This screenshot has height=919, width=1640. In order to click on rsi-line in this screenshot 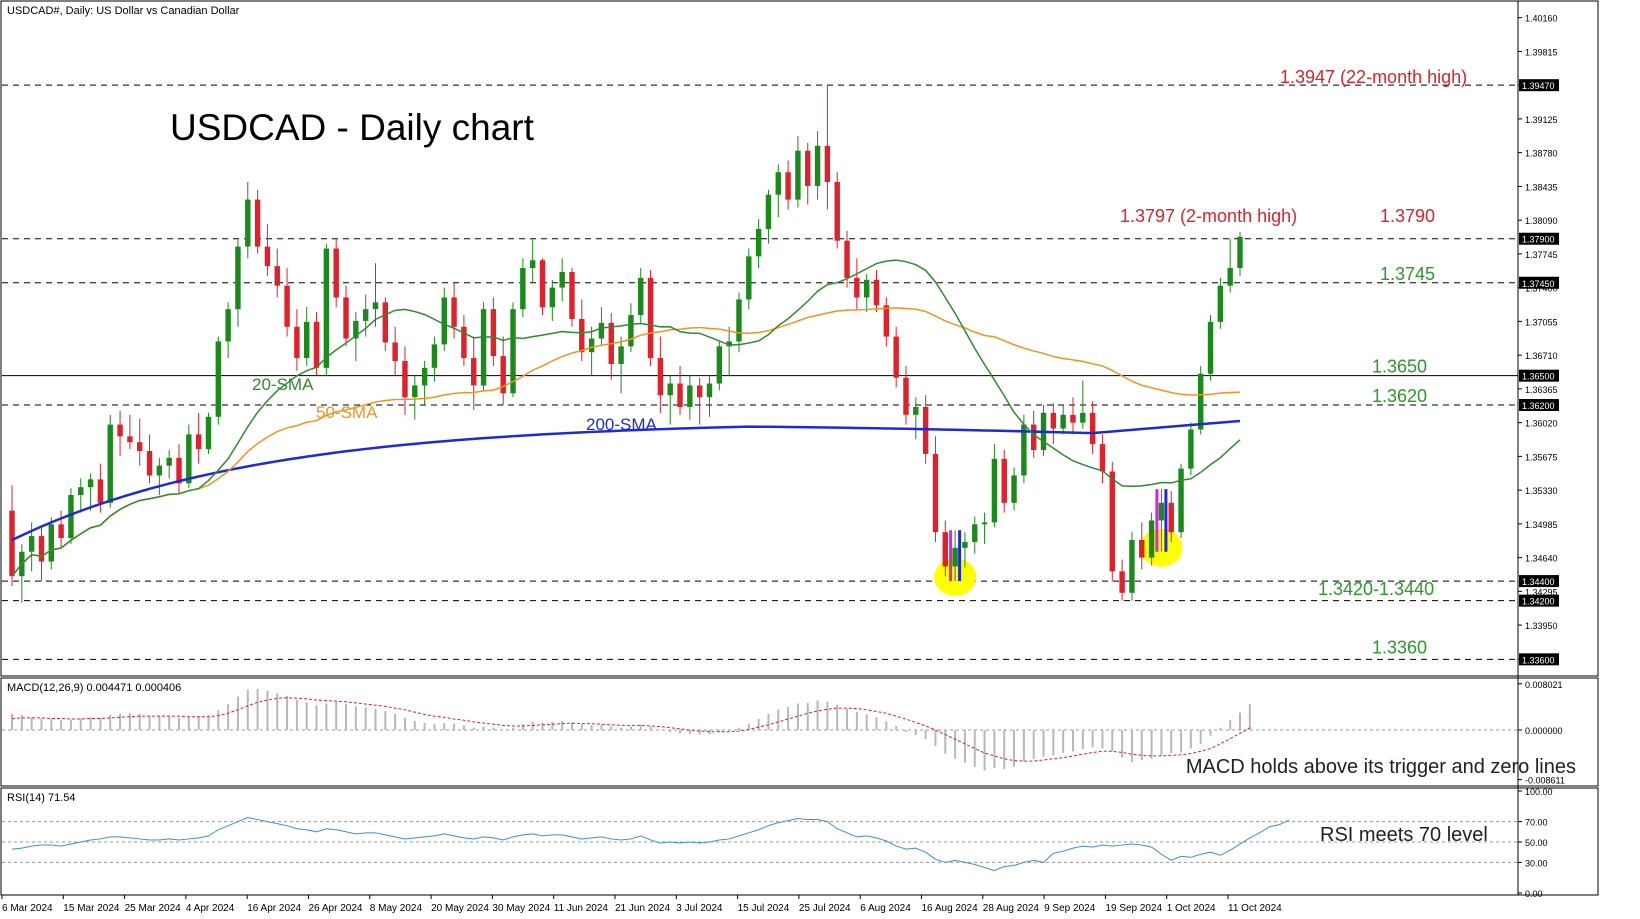, I will do `click(650, 844)`.